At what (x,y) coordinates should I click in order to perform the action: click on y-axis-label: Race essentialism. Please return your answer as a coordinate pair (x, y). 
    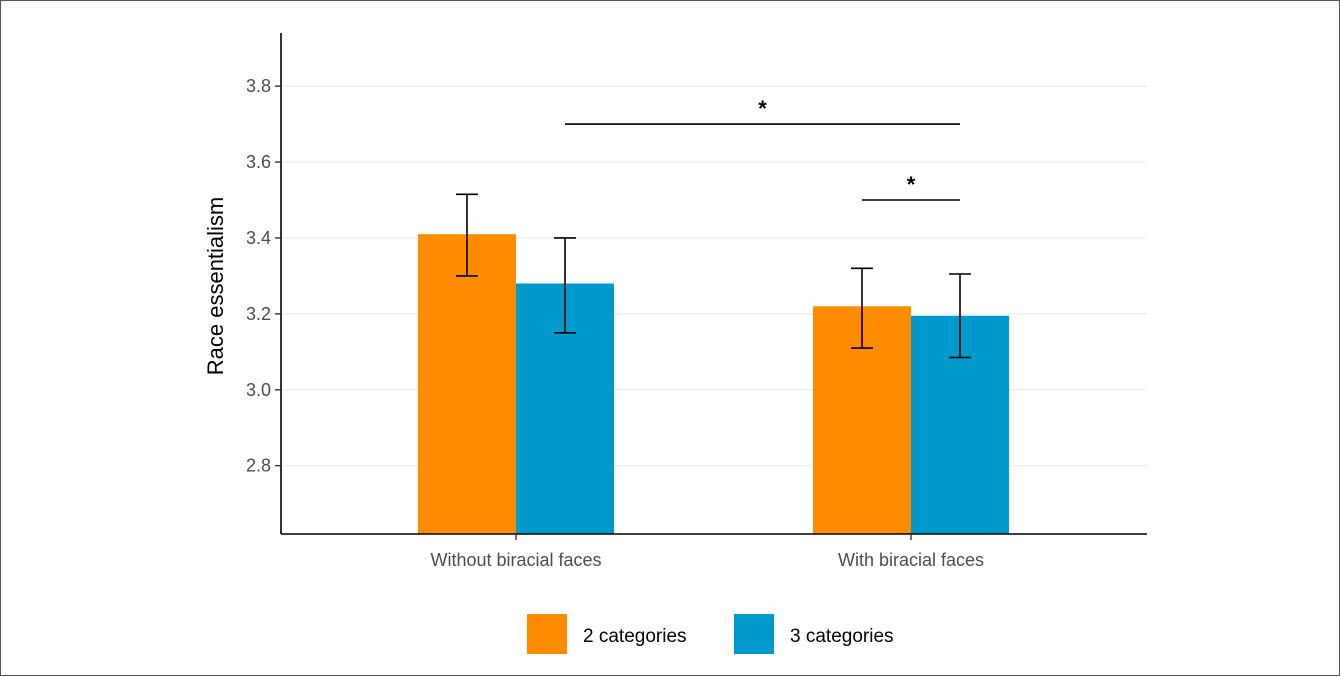
    Looking at the image, I should click on (215, 286).